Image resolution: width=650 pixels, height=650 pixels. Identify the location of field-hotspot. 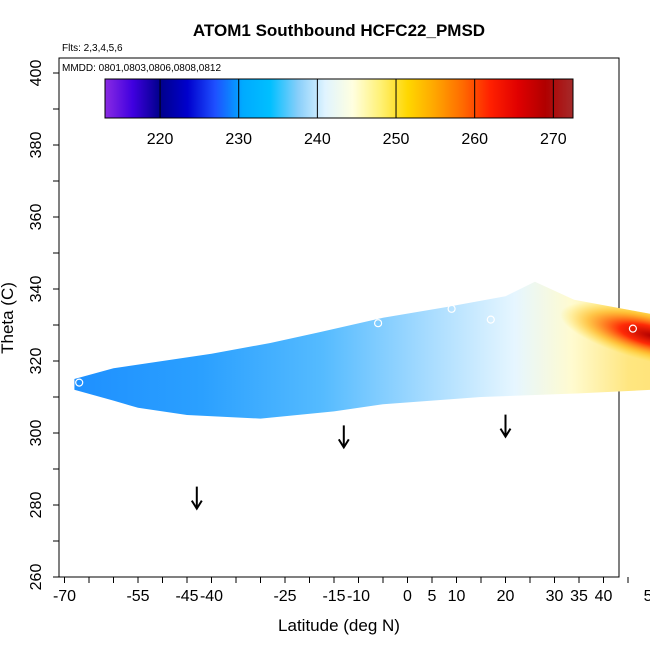
(605, 335).